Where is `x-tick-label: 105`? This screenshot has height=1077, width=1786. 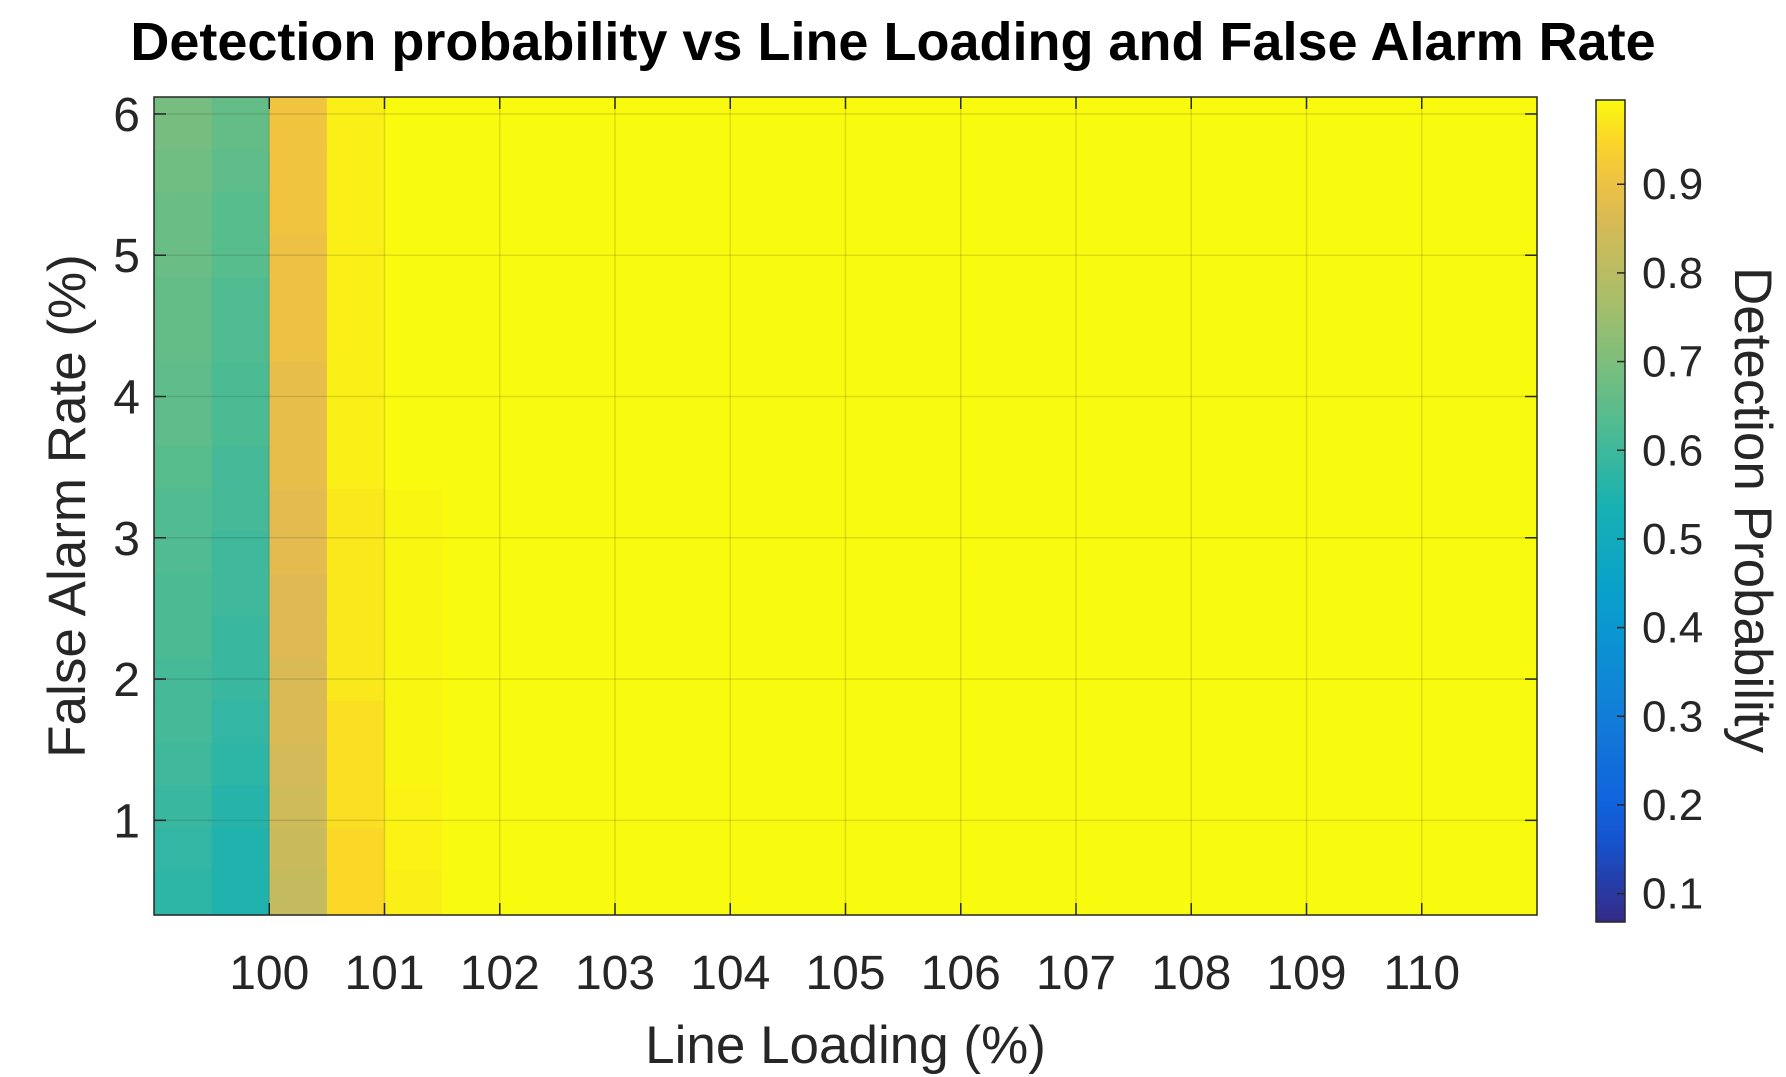 x-tick-label: 105 is located at coordinates (845, 973).